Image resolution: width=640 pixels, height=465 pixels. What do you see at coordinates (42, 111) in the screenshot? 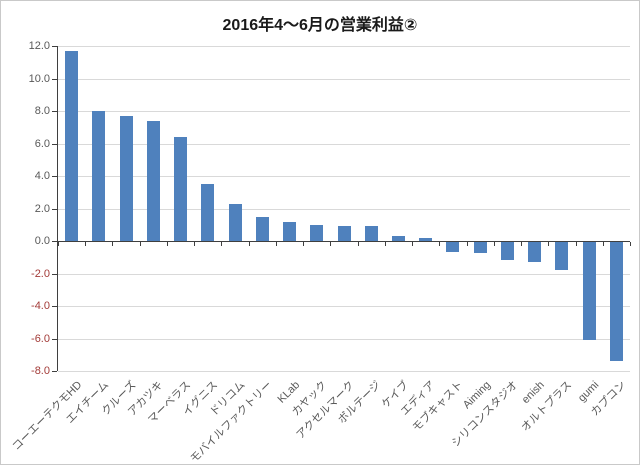
I see `y-axis-label: 8.0` at bounding box center [42, 111].